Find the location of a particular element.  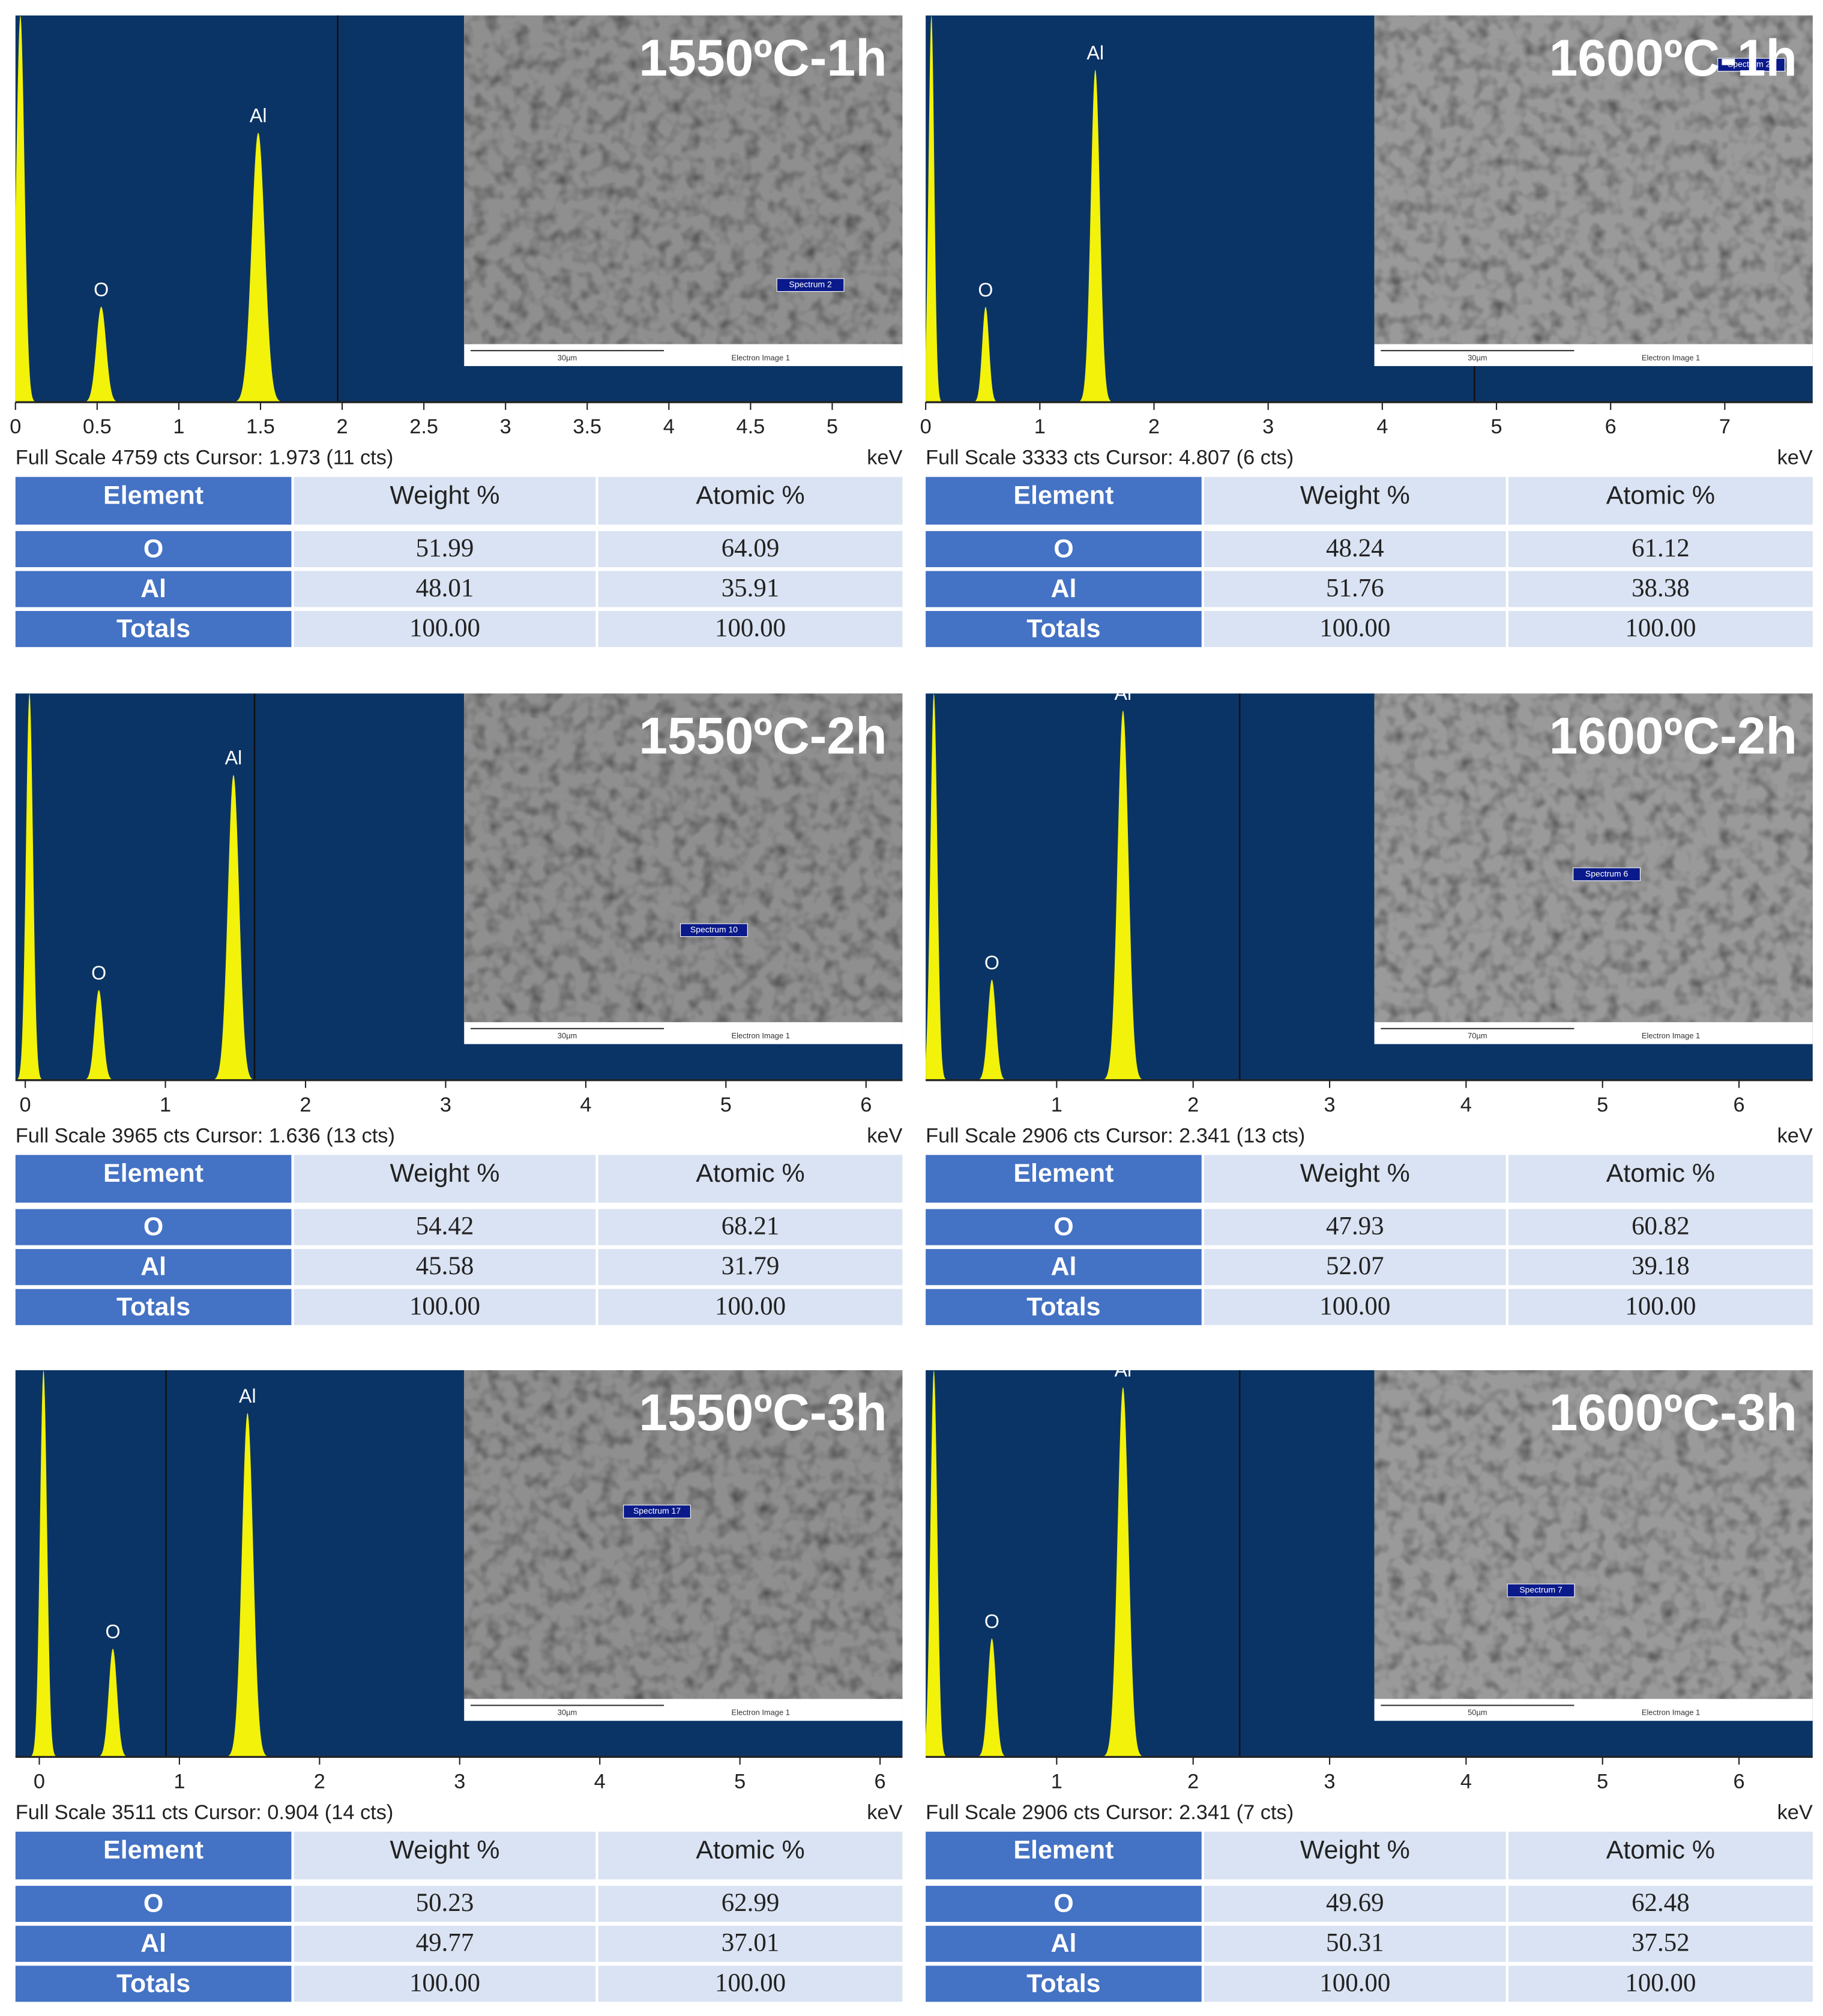

row-header: Totals is located at coordinates (153, 1983).